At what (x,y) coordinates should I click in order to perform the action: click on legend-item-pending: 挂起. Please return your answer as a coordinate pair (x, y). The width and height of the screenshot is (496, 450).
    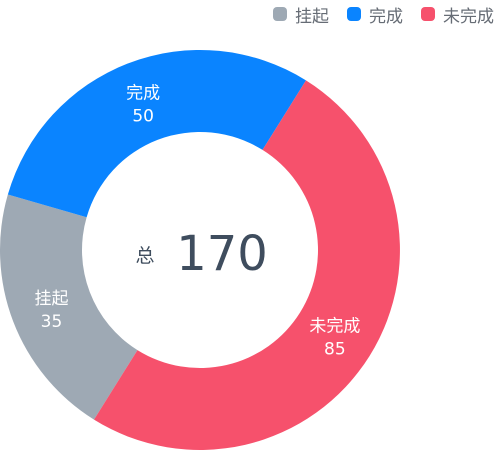
    Looking at the image, I should click on (301, 14).